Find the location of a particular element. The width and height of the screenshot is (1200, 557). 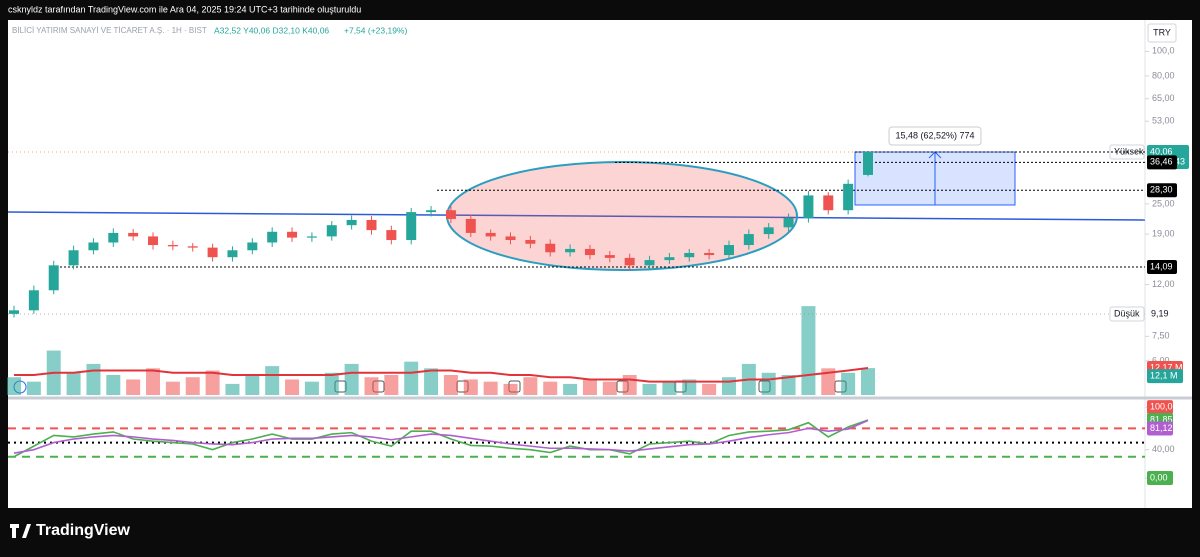

level-name: Düşük is located at coordinates (1127, 313).